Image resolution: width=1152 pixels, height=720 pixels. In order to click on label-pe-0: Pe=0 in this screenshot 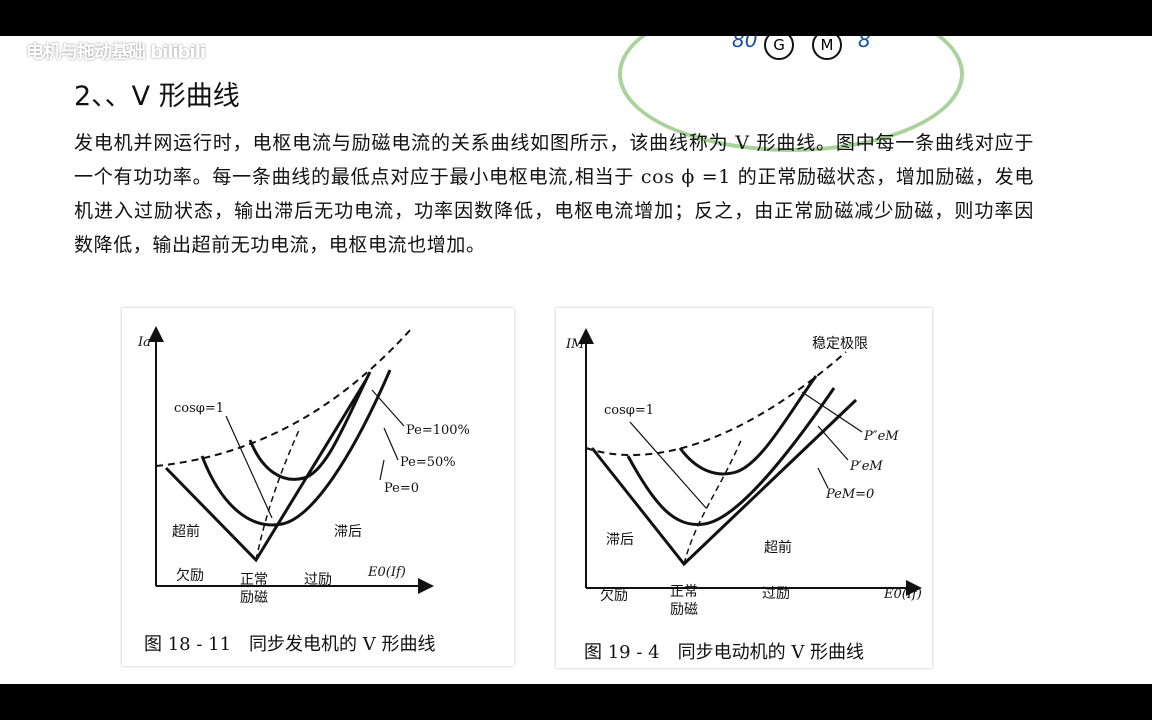, I will do `click(401, 488)`.